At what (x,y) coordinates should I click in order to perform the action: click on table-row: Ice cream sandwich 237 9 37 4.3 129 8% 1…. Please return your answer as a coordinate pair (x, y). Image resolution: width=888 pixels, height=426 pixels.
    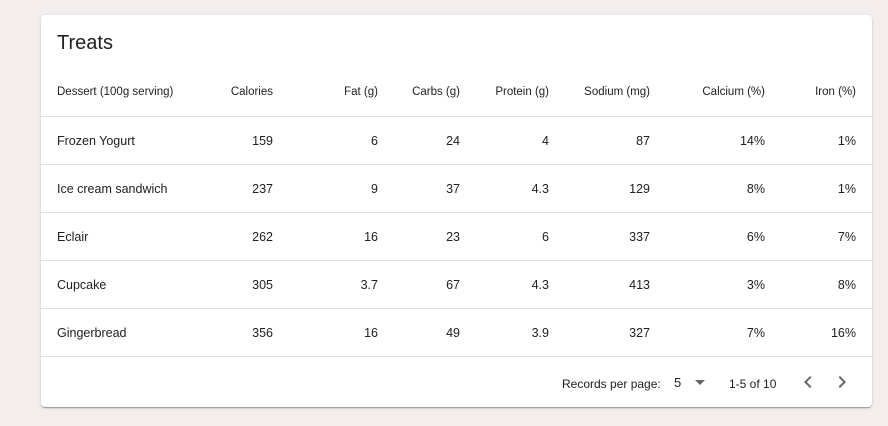
    Looking at the image, I should click on (456, 188).